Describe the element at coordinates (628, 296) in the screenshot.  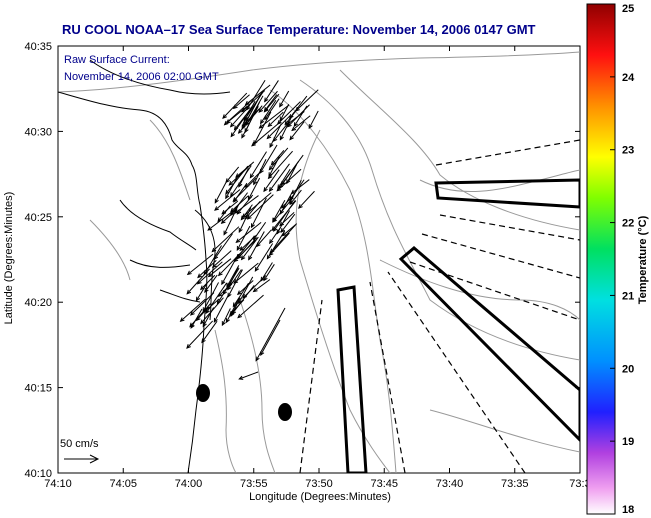
I see `colorbar-tick-label: 21` at that location.